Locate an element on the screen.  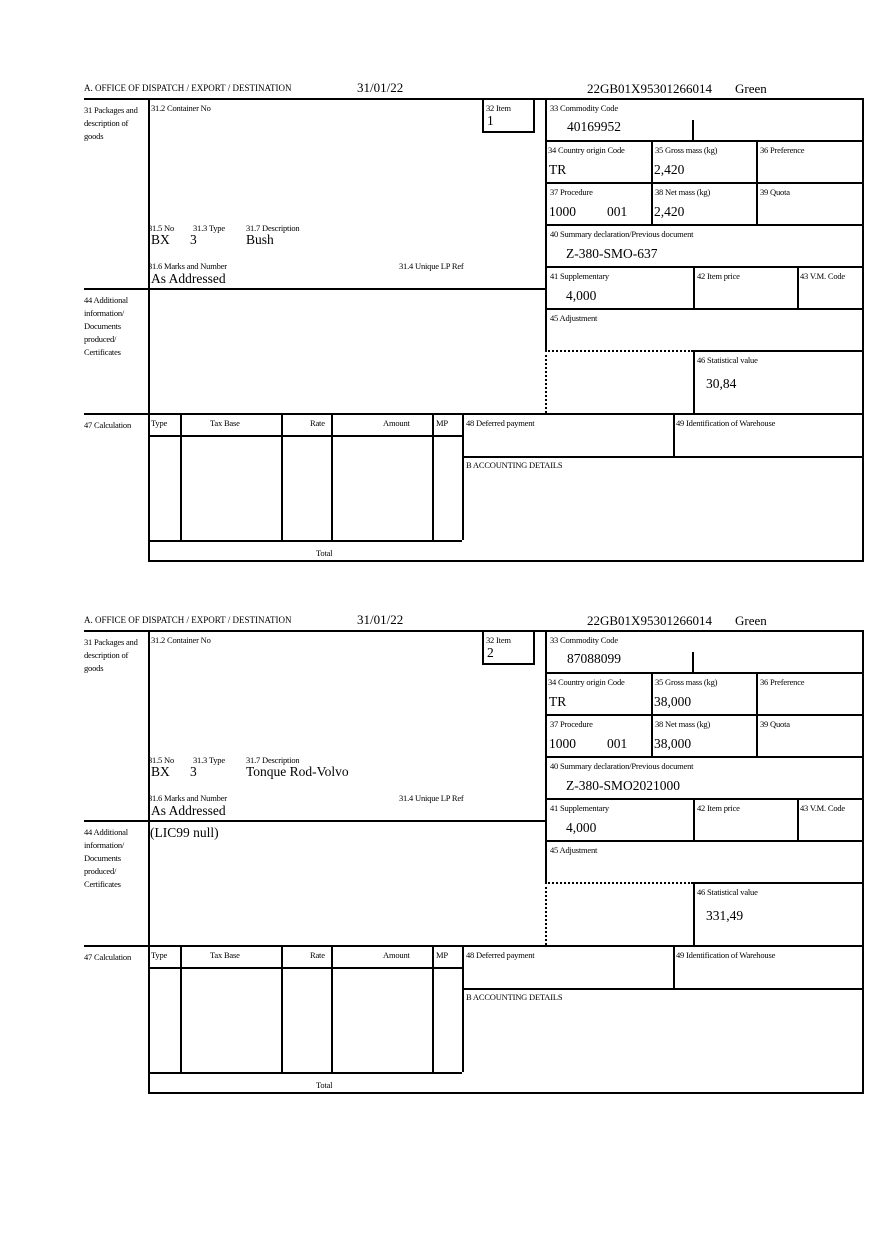
commodity-code-value: 87088099 is located at coordinates (594, 658).